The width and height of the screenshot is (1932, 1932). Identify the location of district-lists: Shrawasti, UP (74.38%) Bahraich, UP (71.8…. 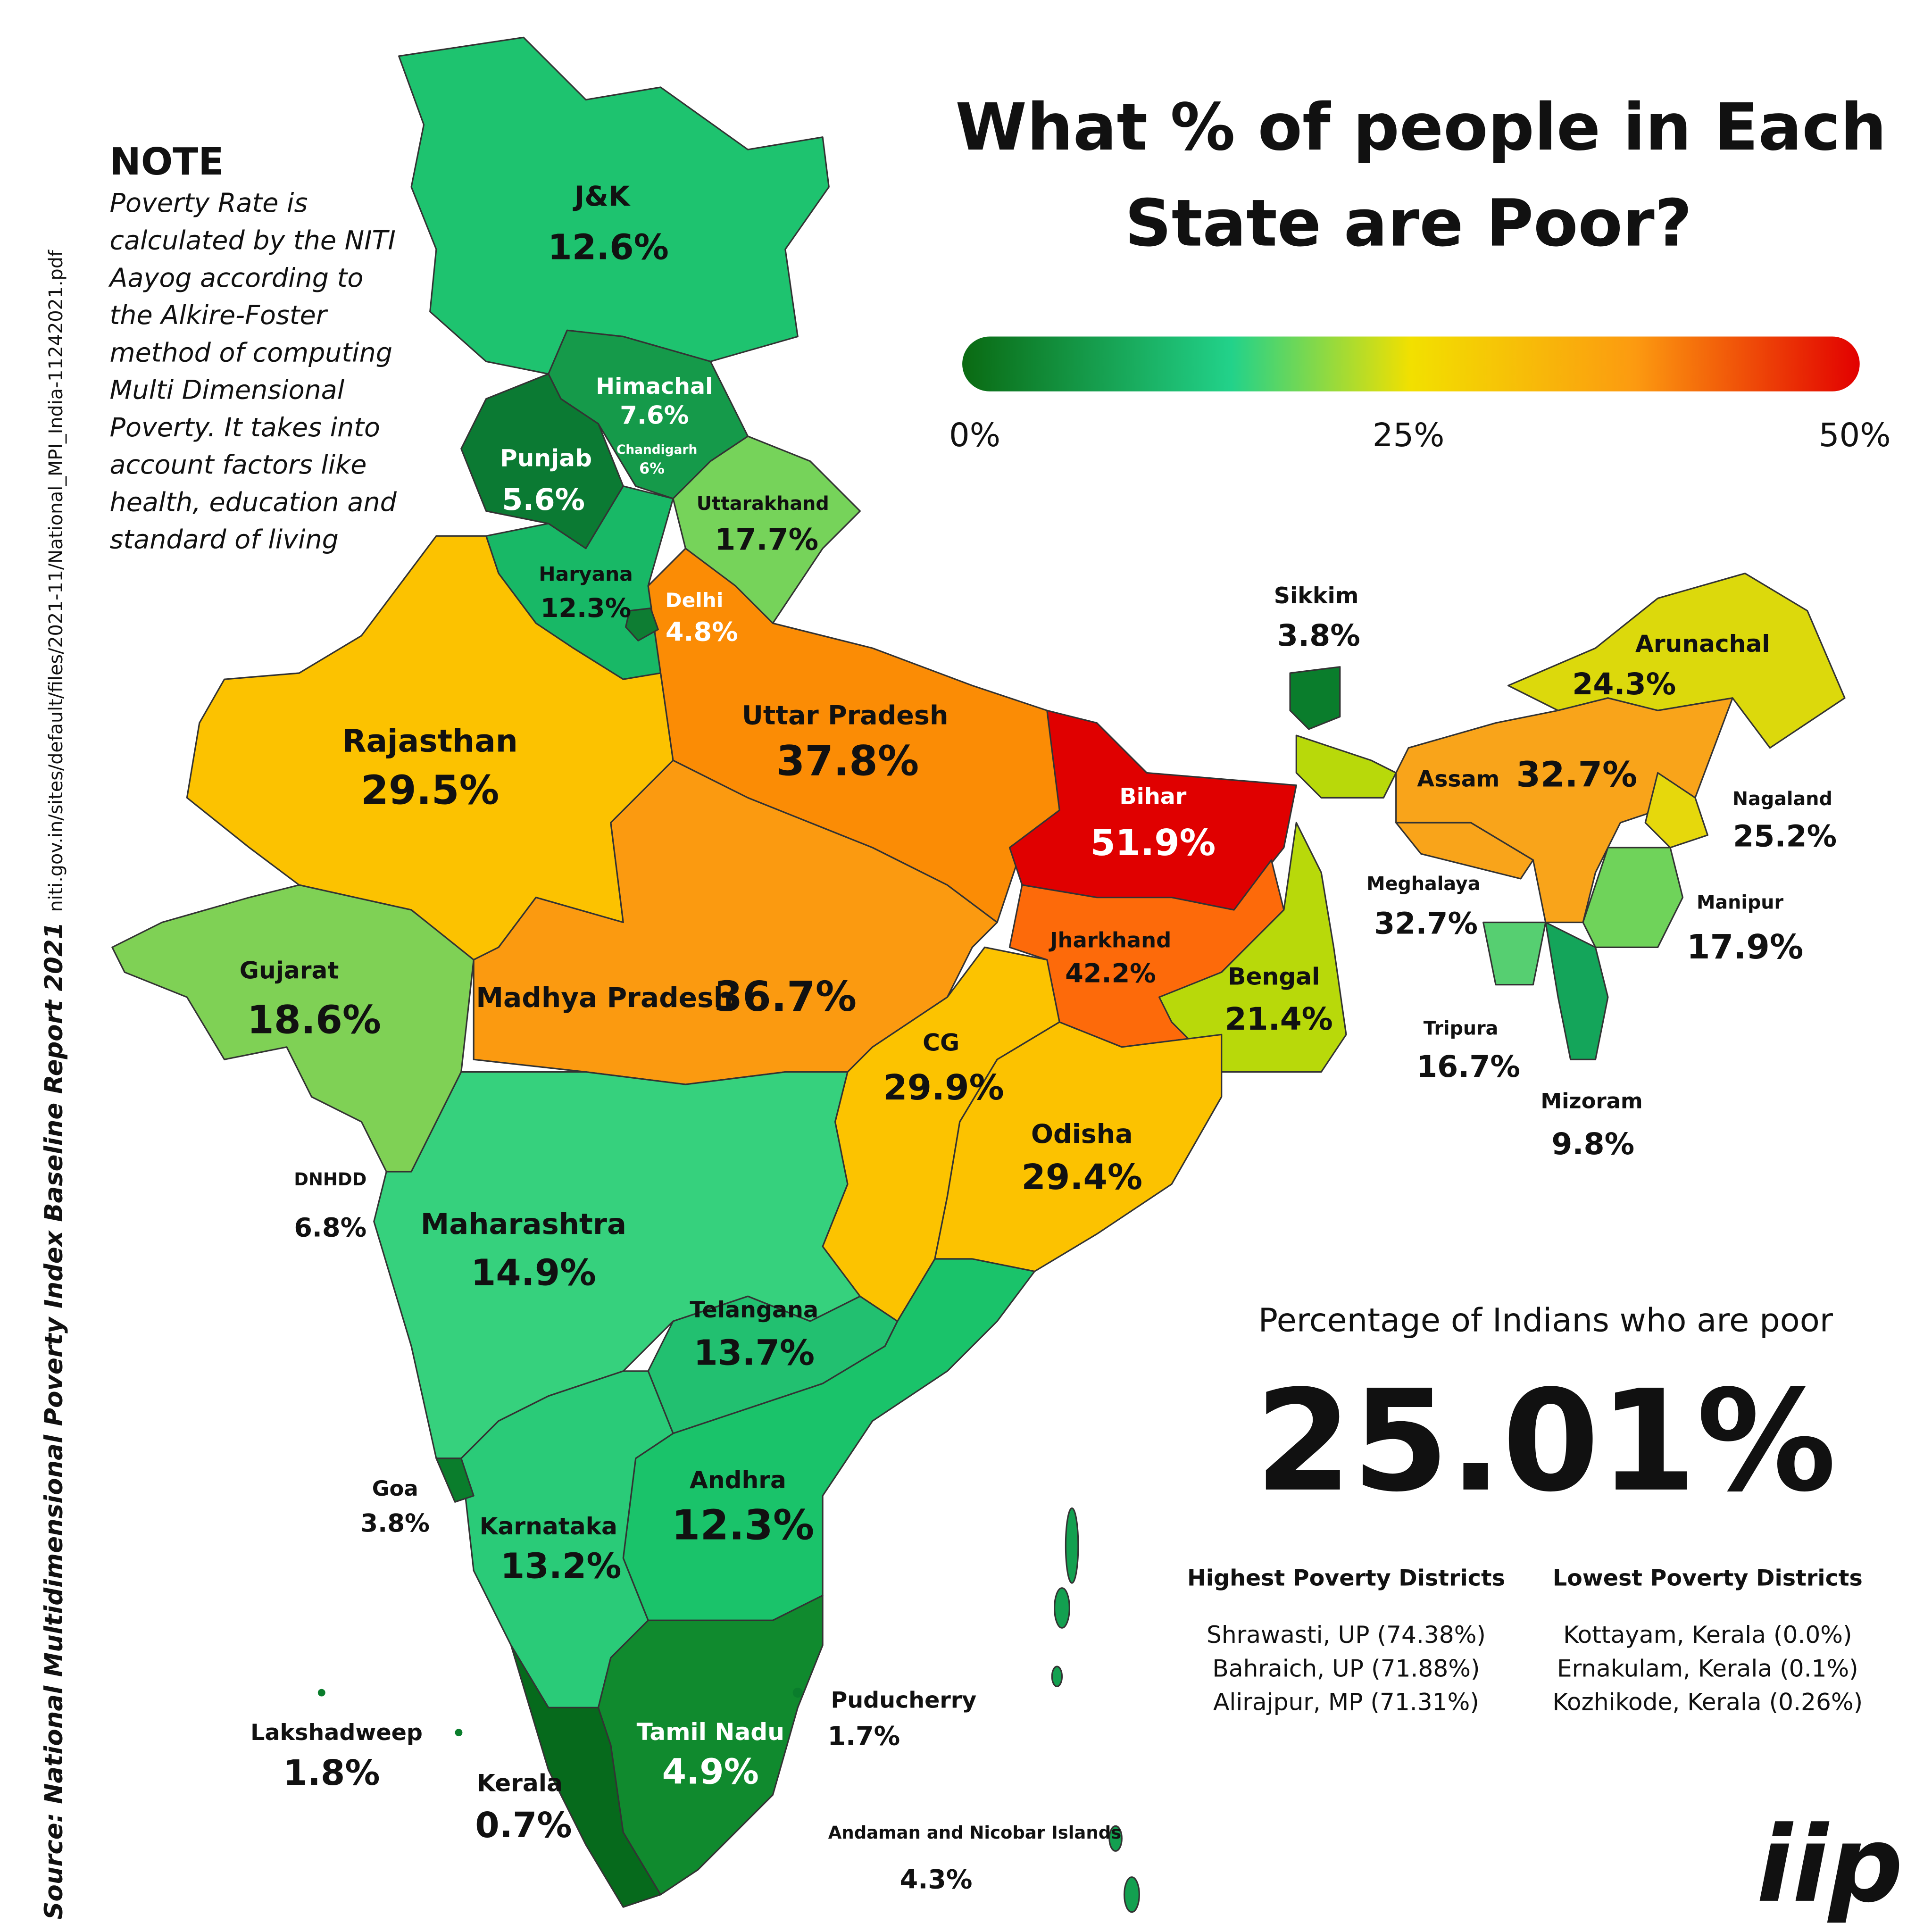
(1535, 1669).